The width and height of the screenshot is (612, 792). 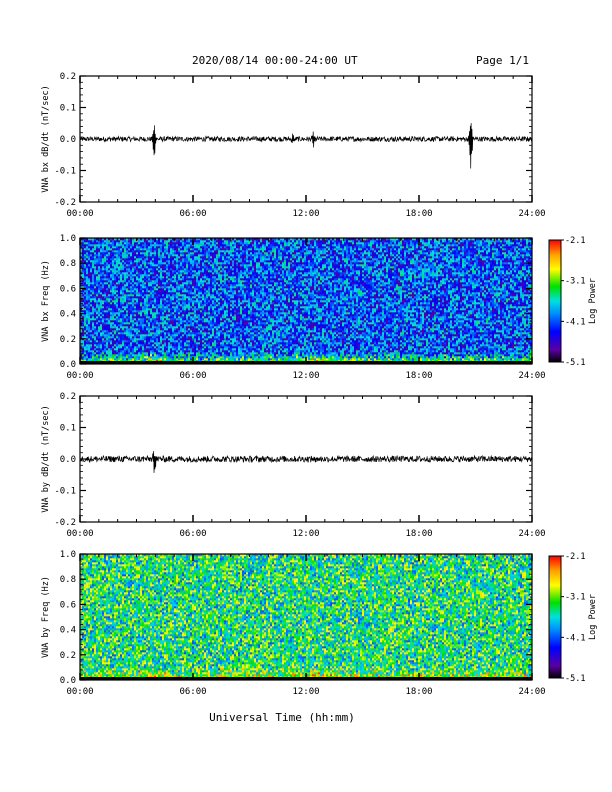 What do you see at coordinates (46, 617) in the screenshot?
I see `y-axis-label: VNA by Freq (Hz)` at bounding box center [46, 617].